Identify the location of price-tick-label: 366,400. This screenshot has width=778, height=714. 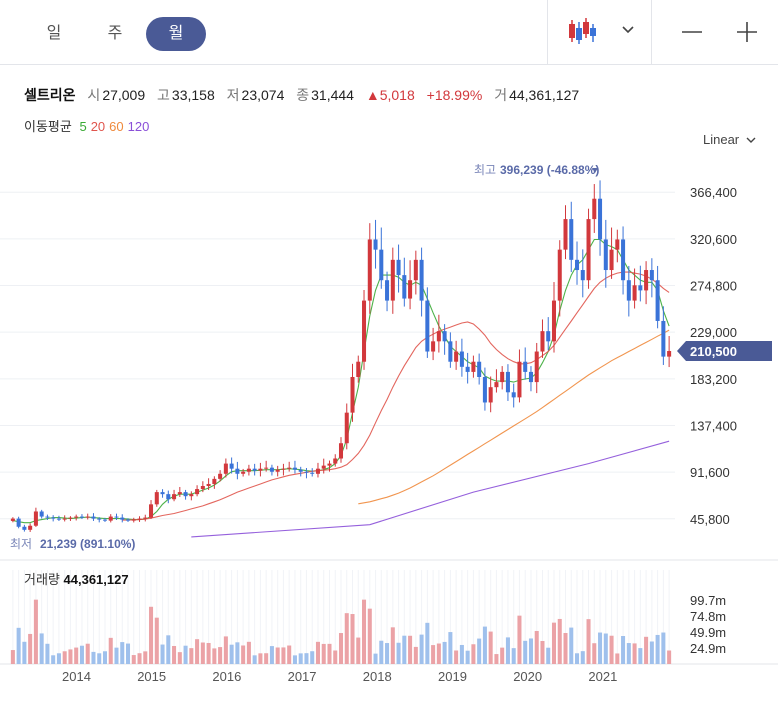
(713, 192).